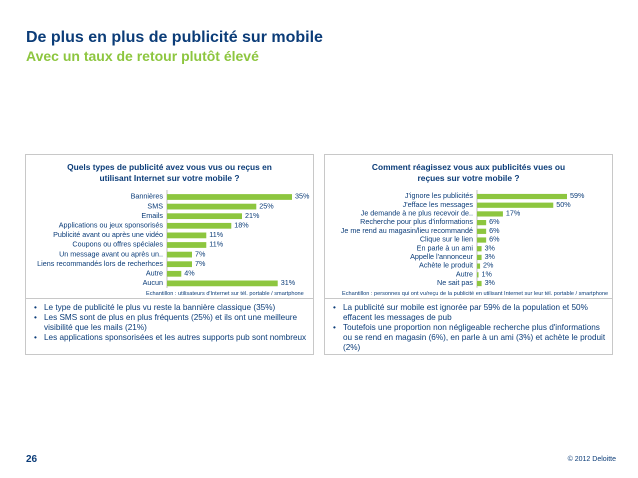 This screenshot has height=478, width=638. What do you see at coordinates (155, 205) in the screenshot?
I see `category-label: SMS` at bounding box center [155, 205].